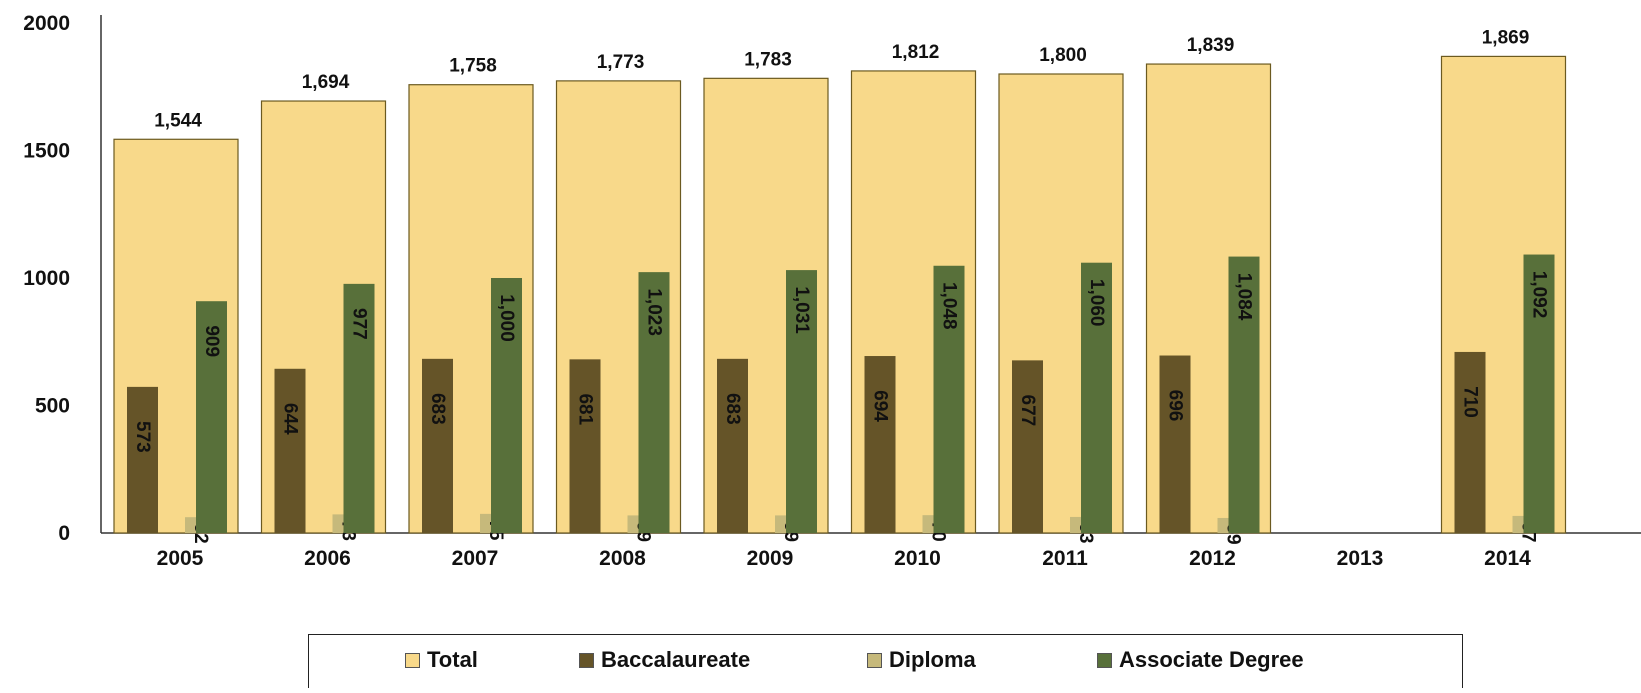 Image resolution: width=1641 pixels, height=693 pixels. I want to click on bar-baccalaureate-2009, so click(732, 445).